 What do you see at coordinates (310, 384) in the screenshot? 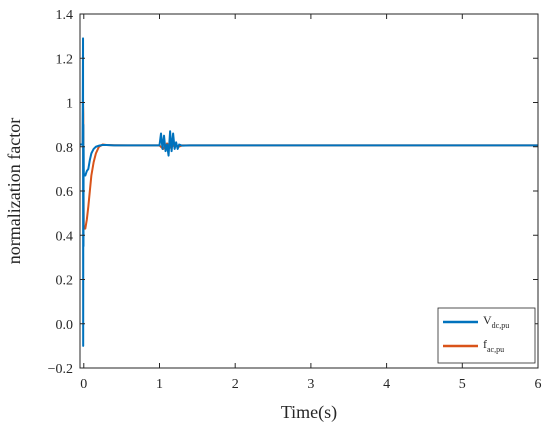
I see `x-tick-label: 3` at bounding box center [310, 384].